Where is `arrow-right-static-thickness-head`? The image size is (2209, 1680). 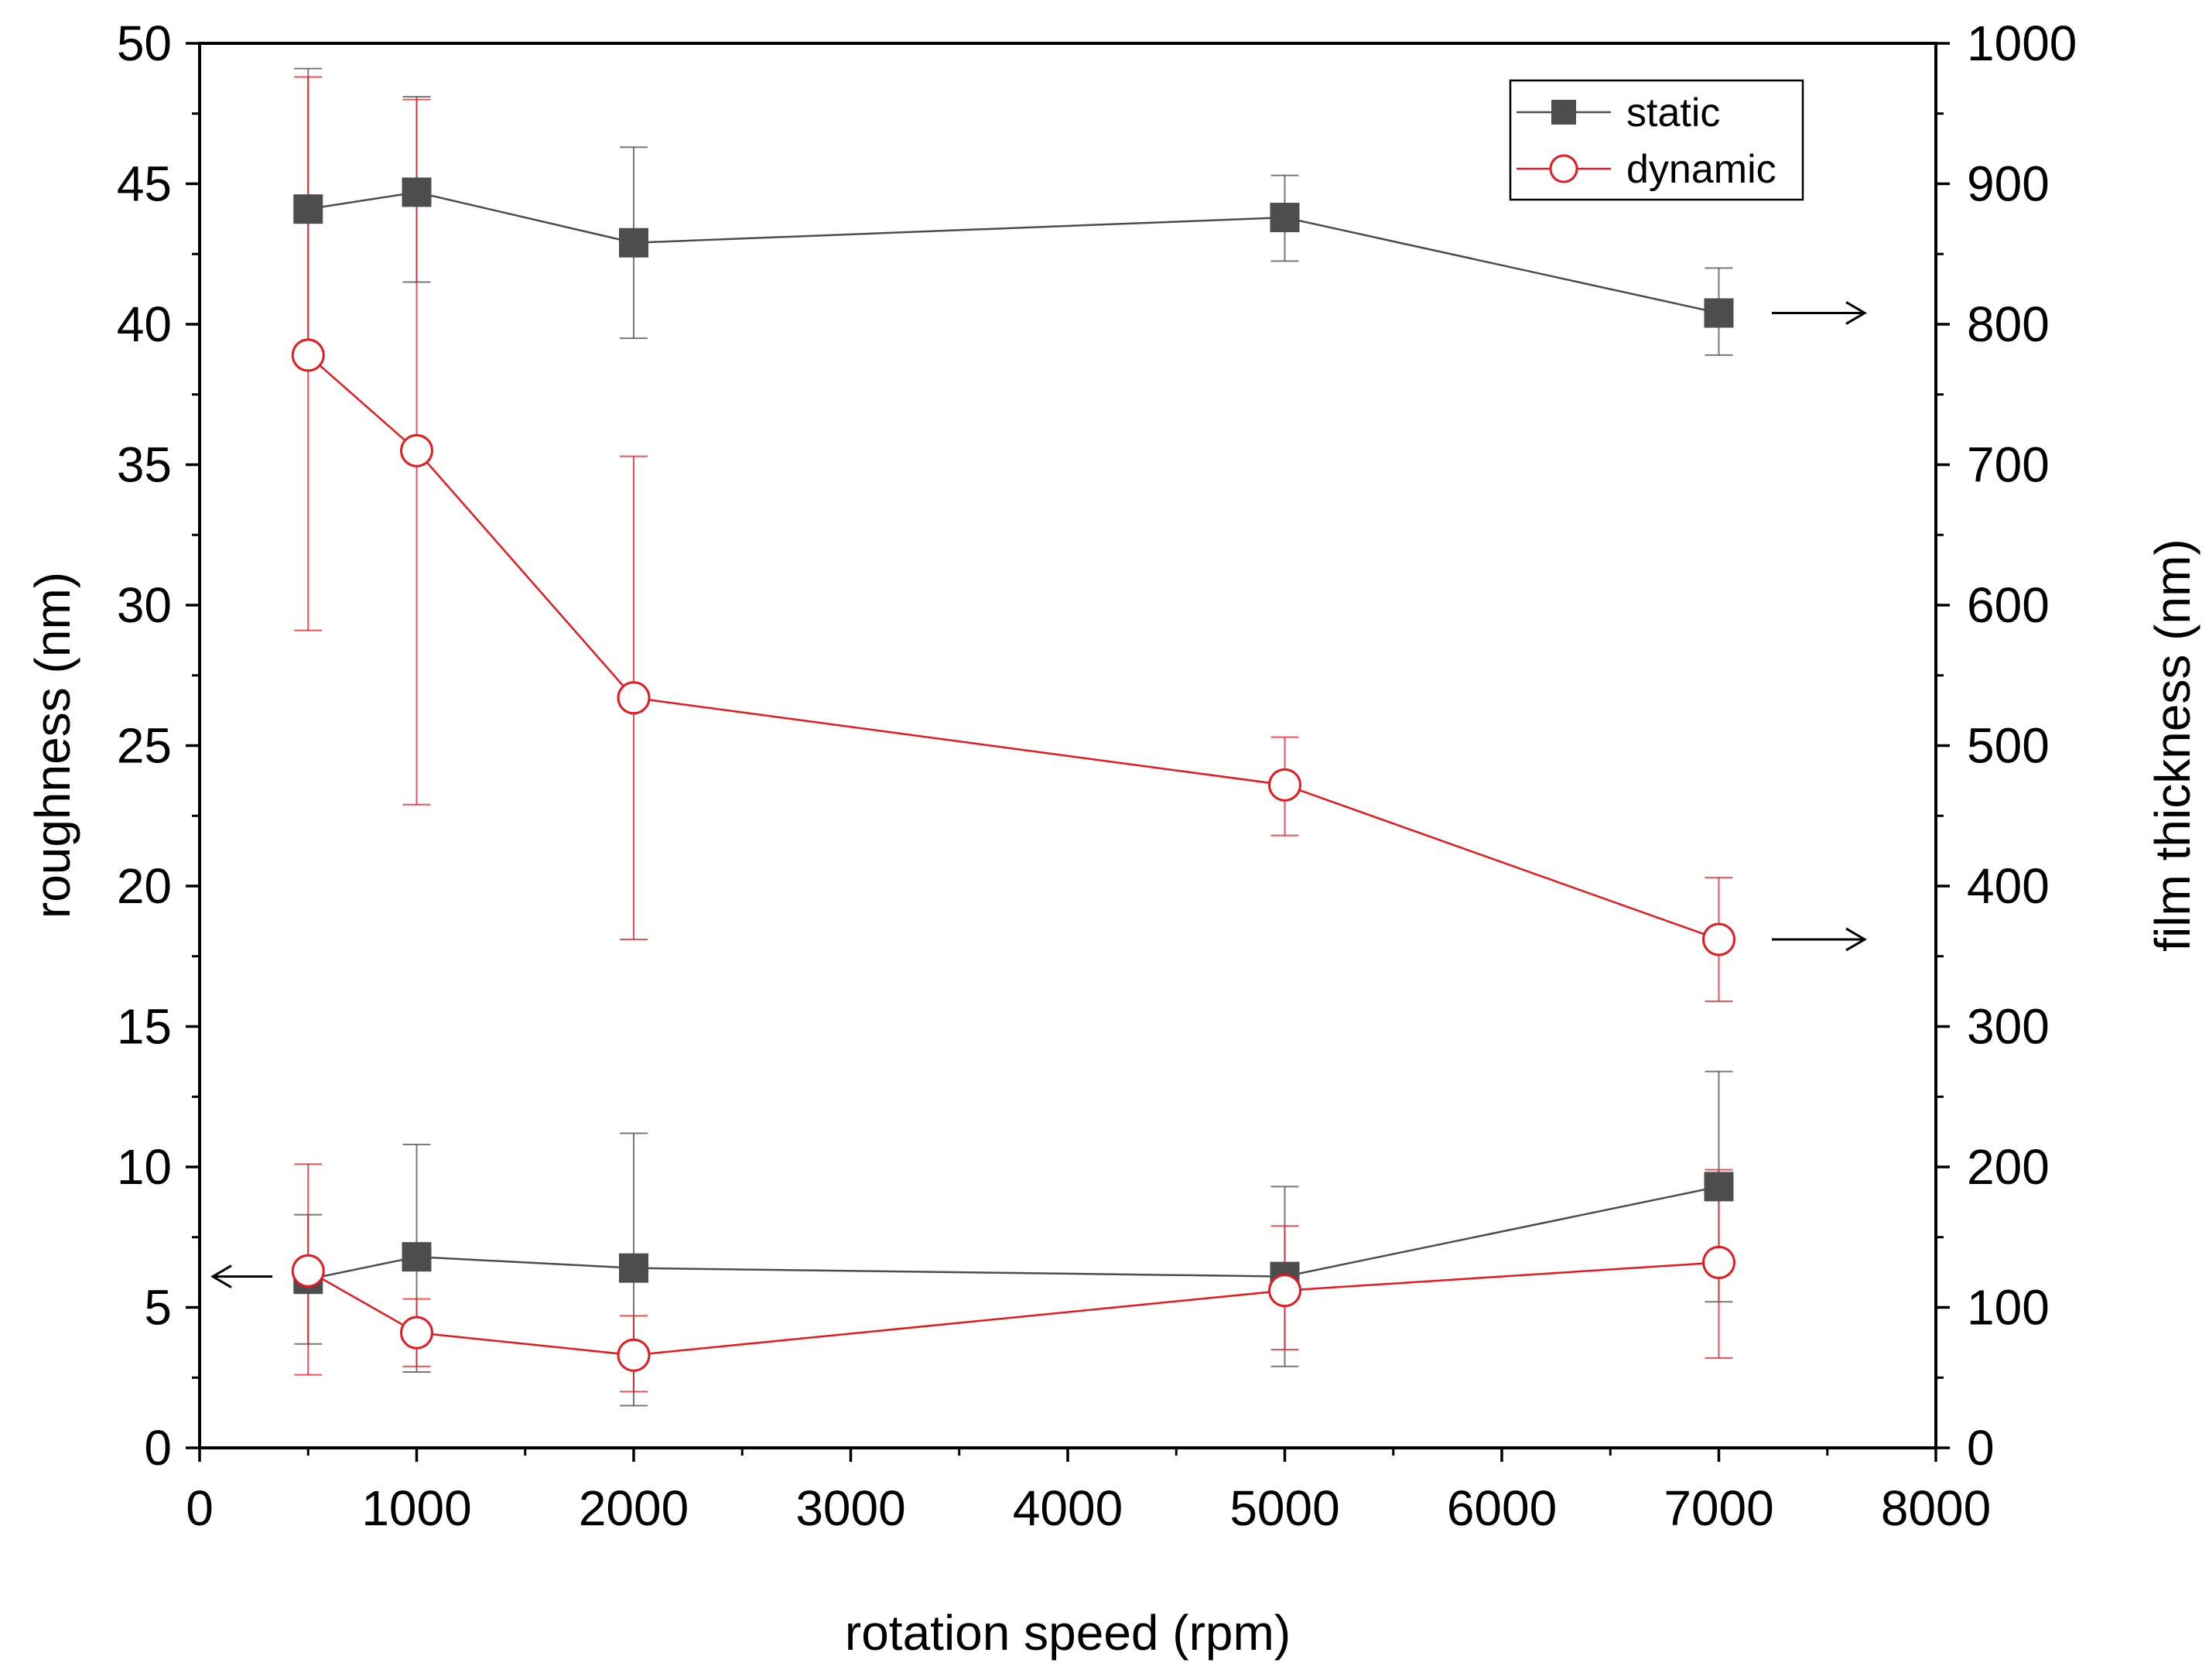
arrow-right-static-thickness-head is located at coordinates (1856, 313).